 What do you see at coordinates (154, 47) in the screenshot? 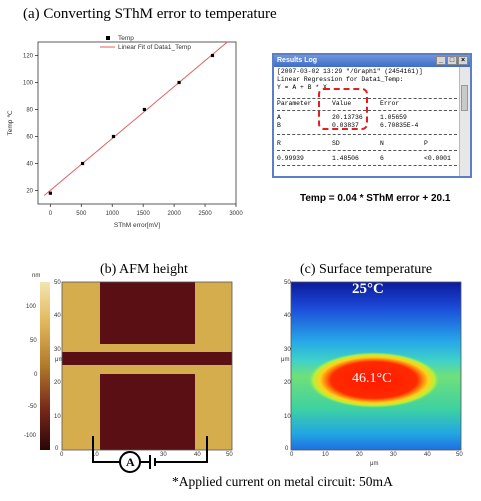
I see `legend-label-fit: Linear Fit of Data1_Temp` at bounding box center [154, 47].